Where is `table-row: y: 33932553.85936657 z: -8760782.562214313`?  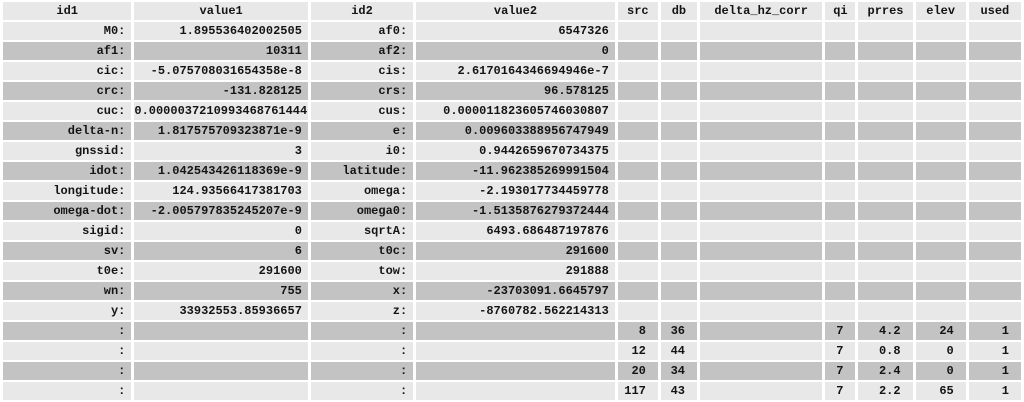 table-row: y: 33932553.85936657 z: -8760782.562214313 is located at coordinates (512, 311).